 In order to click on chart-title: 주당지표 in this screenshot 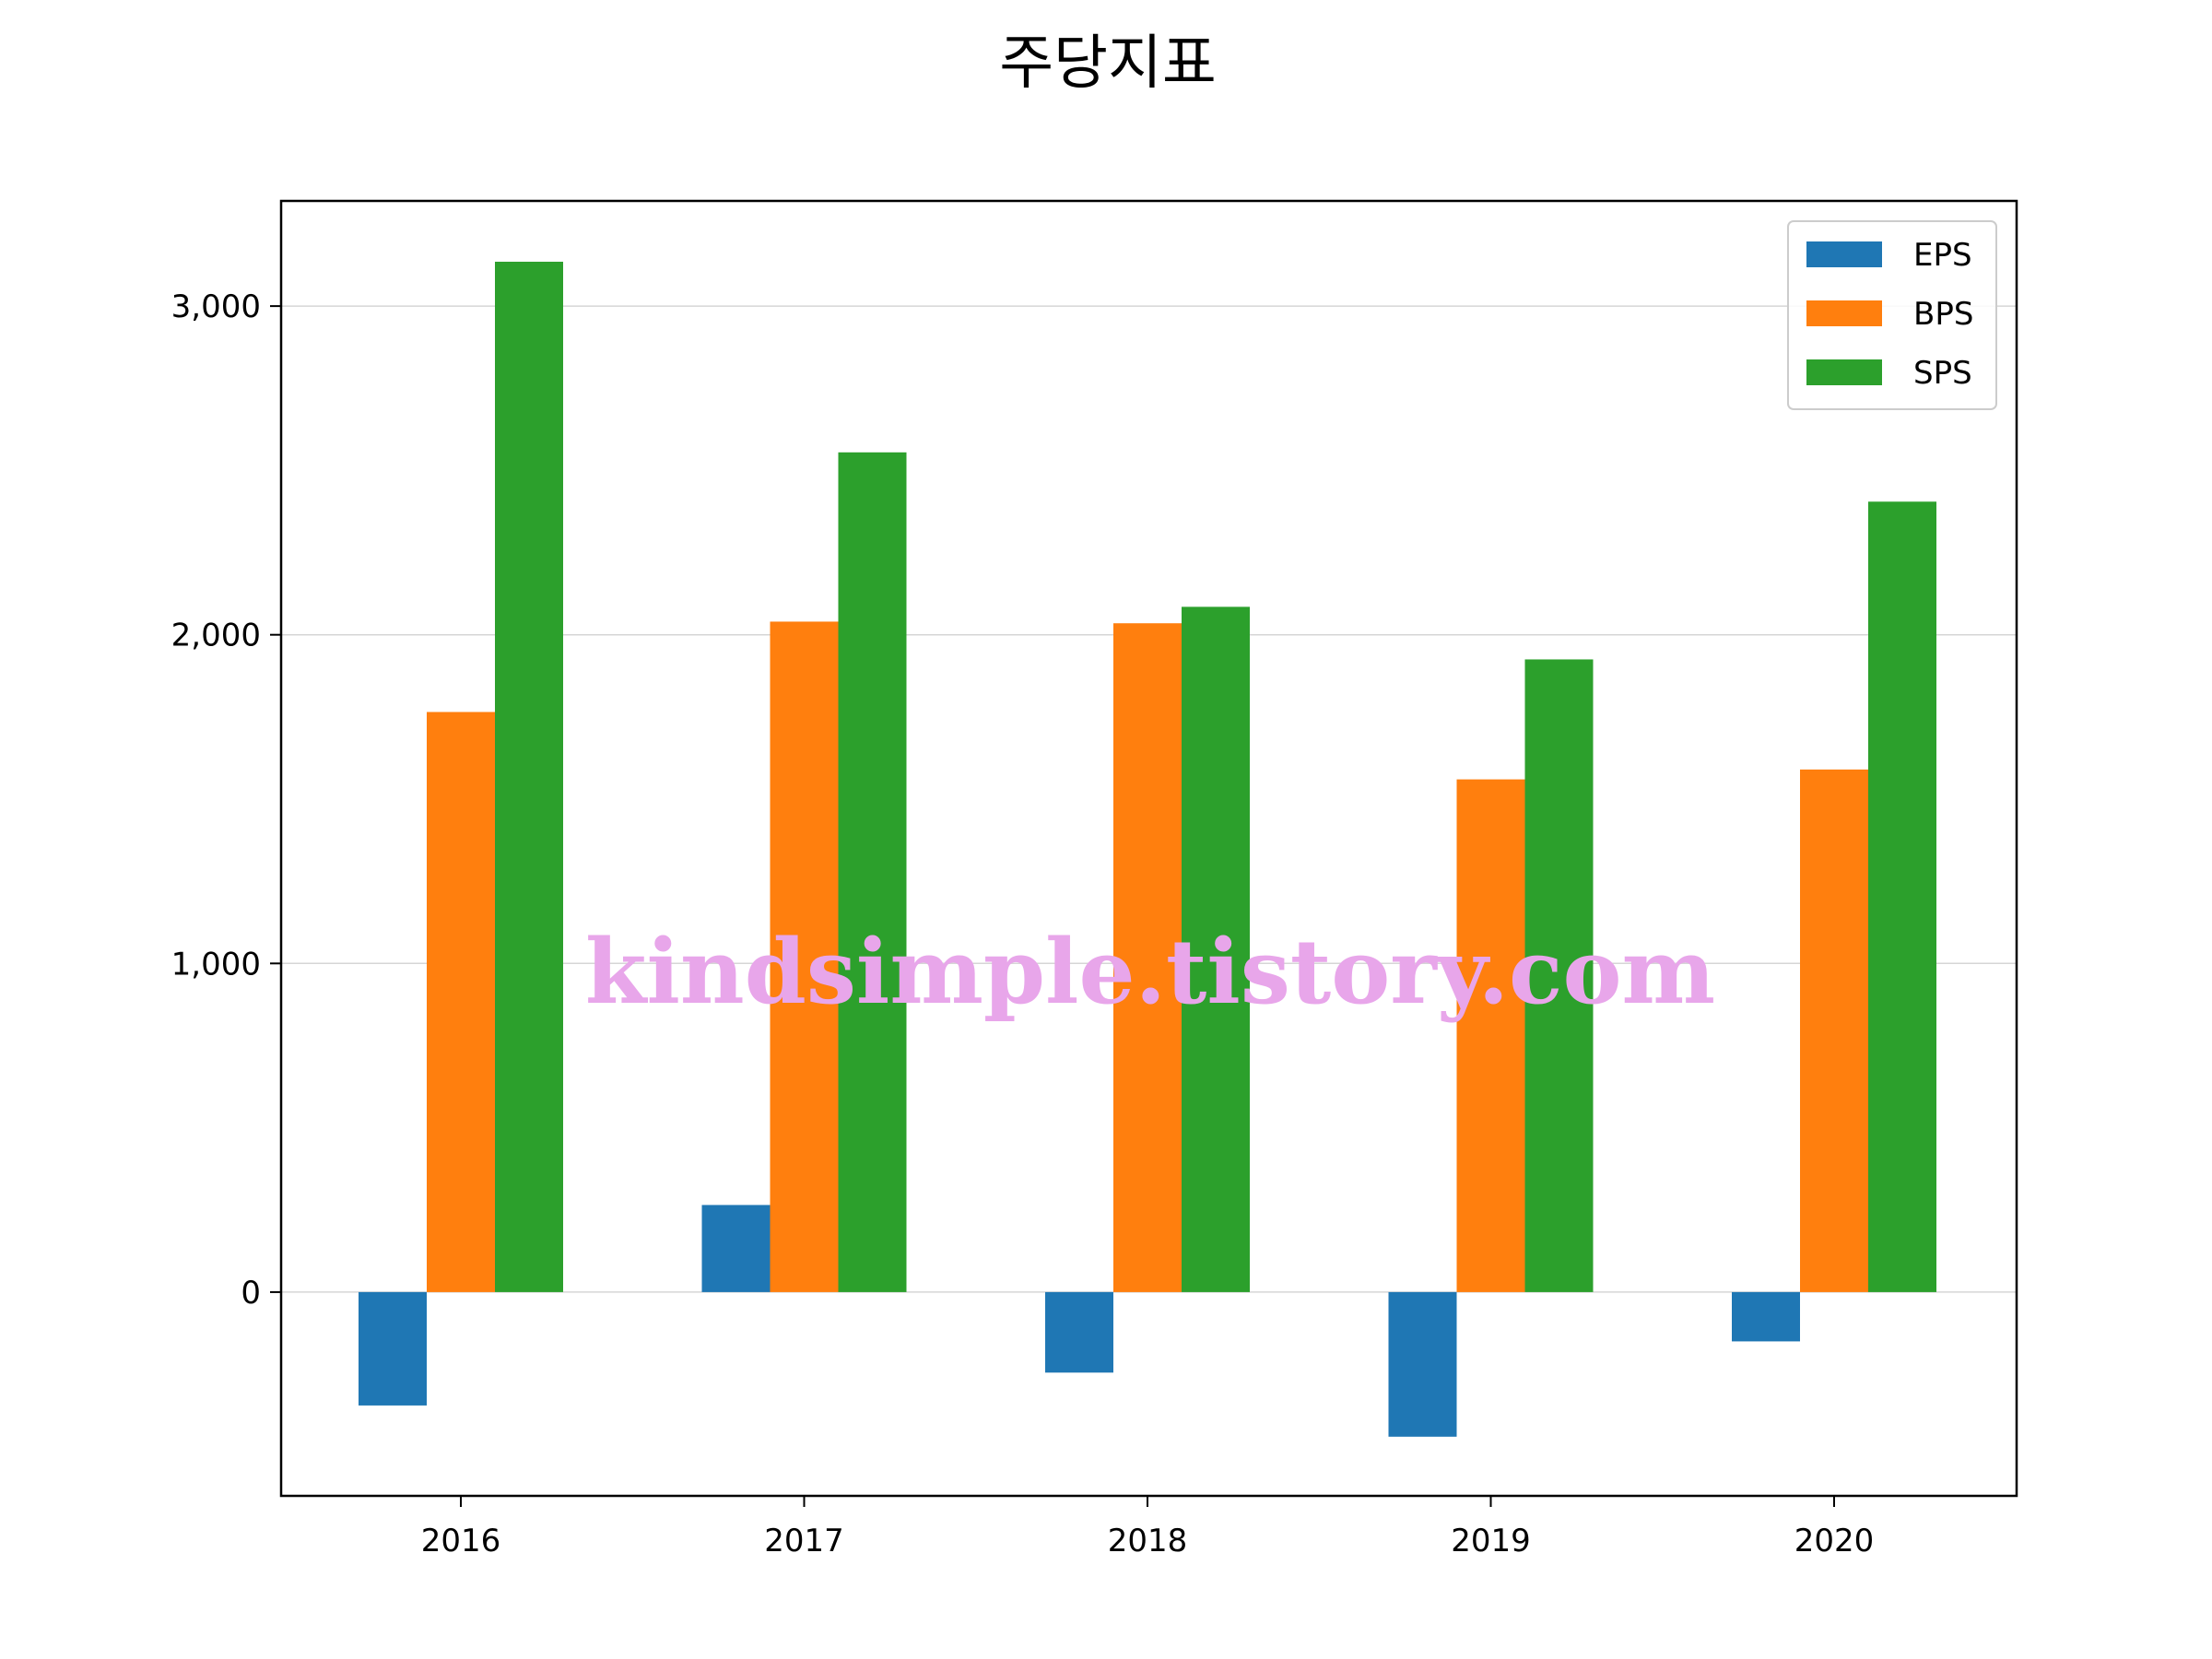, I will do `click(1108, 63)`.